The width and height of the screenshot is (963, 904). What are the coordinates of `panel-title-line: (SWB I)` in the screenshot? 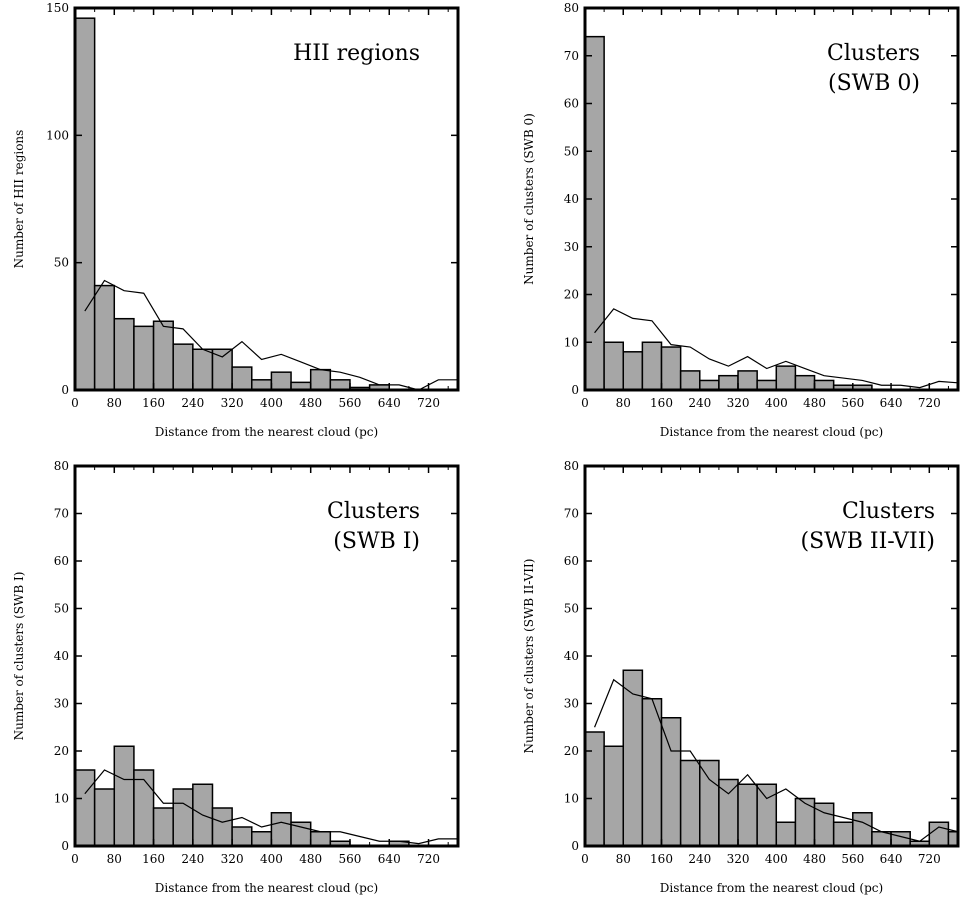 It's located at (376, 541).